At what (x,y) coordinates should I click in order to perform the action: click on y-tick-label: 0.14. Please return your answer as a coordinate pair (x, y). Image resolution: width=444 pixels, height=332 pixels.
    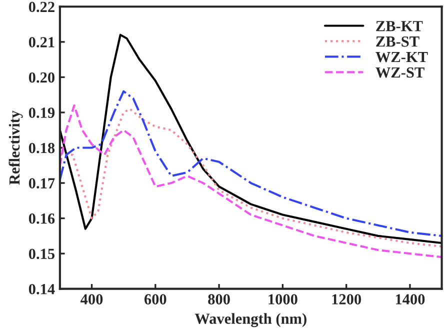
    Looking at the image, I should click on (41, 289).